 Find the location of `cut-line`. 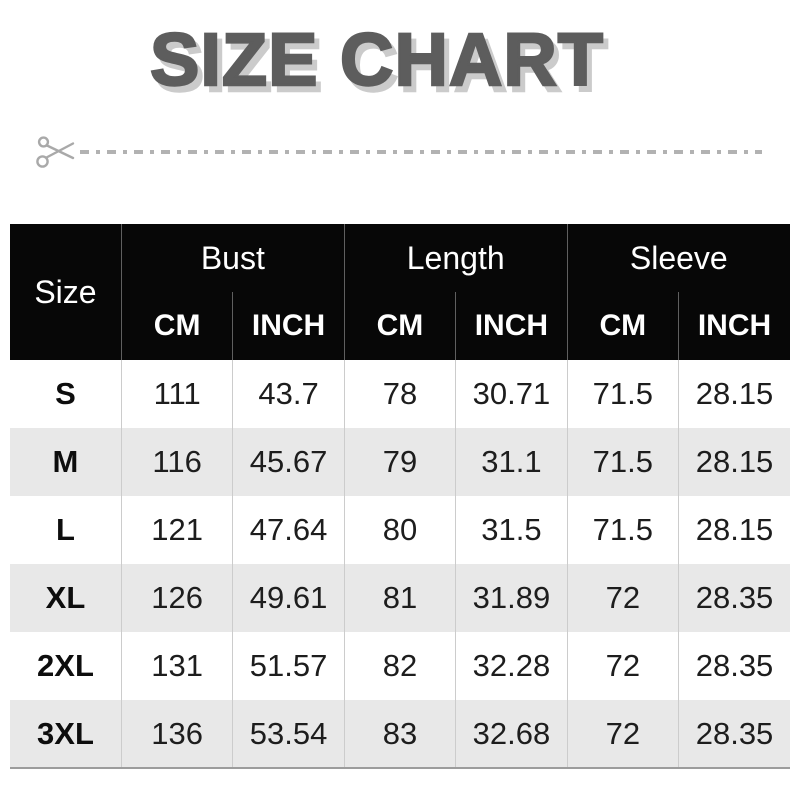

cut-line is located at coordinates (399, 152).